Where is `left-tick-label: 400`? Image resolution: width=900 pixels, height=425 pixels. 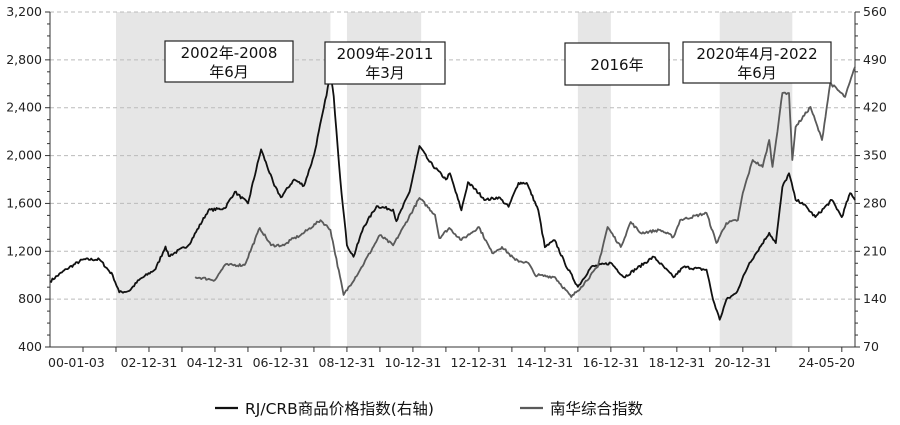
left-tick-label: 400 is located at coordinates (30, 346).